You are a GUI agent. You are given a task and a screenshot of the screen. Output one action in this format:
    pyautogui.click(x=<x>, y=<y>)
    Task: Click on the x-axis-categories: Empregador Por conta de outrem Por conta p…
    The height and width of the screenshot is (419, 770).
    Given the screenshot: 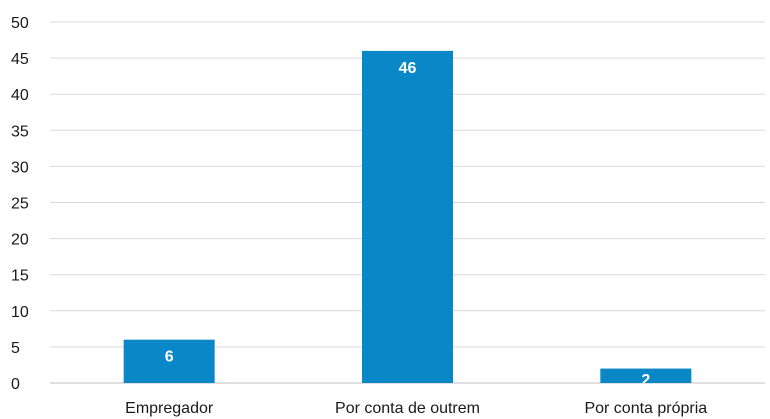 What is the action you would take?
    pyautogui.click(x=416, y=408)
    